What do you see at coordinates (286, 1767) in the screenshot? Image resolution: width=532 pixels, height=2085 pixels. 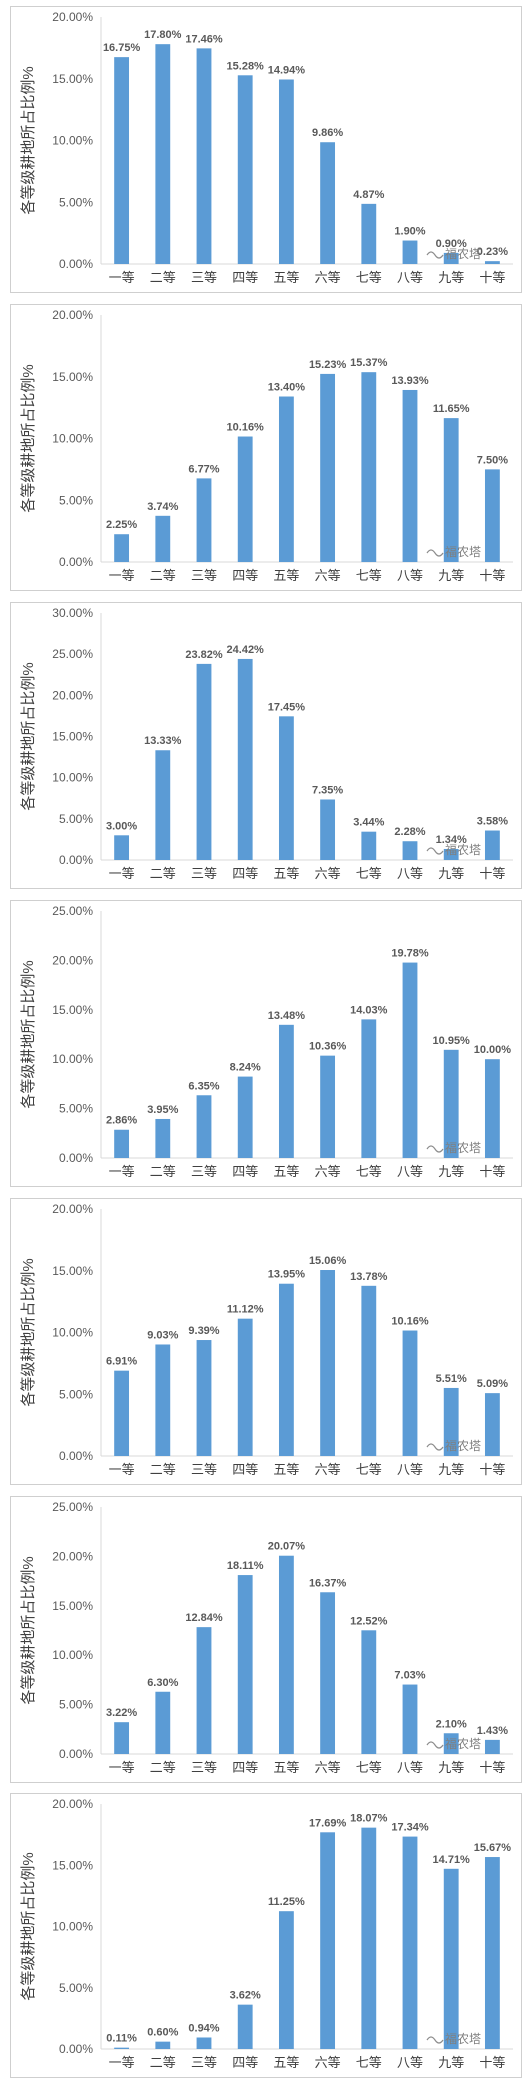 I see `category-label: 五等` at bounding box center [286, 1767].